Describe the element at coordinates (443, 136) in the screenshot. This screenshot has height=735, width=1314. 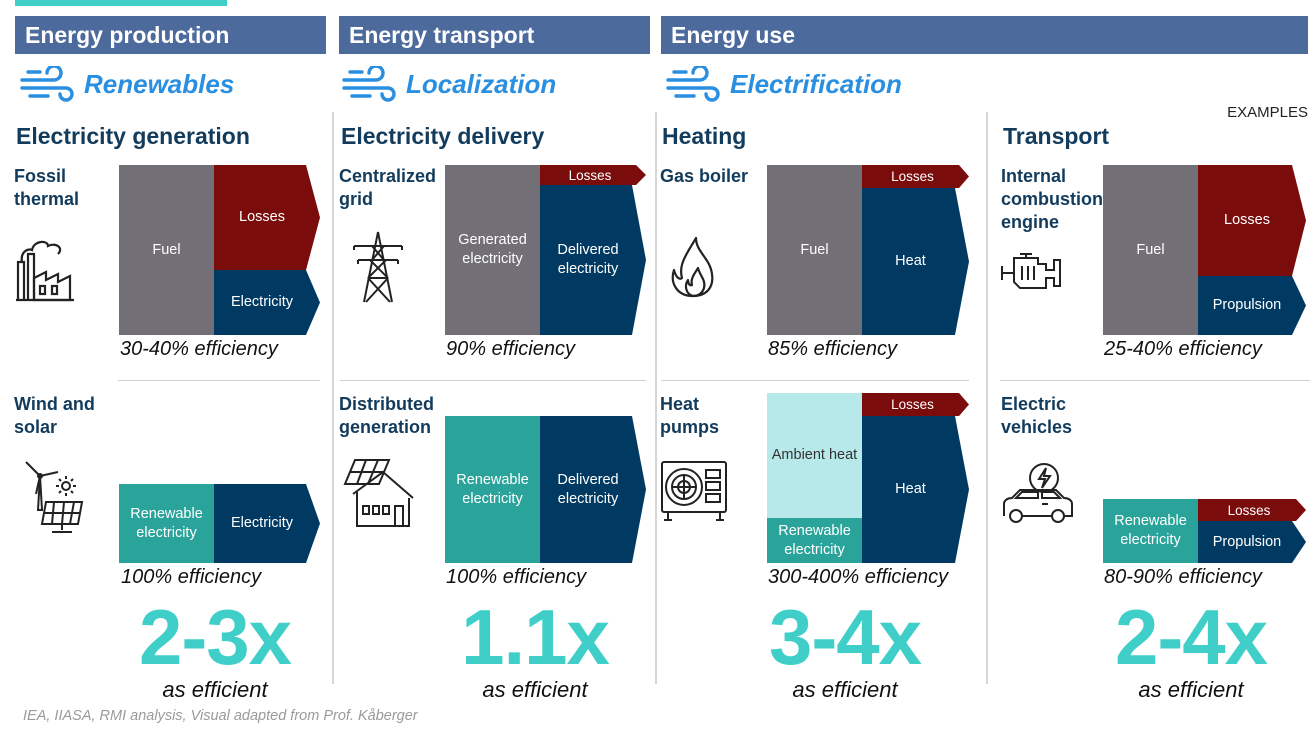
I see `column-title-electricity-delivery: Electricity delivery` at that location.